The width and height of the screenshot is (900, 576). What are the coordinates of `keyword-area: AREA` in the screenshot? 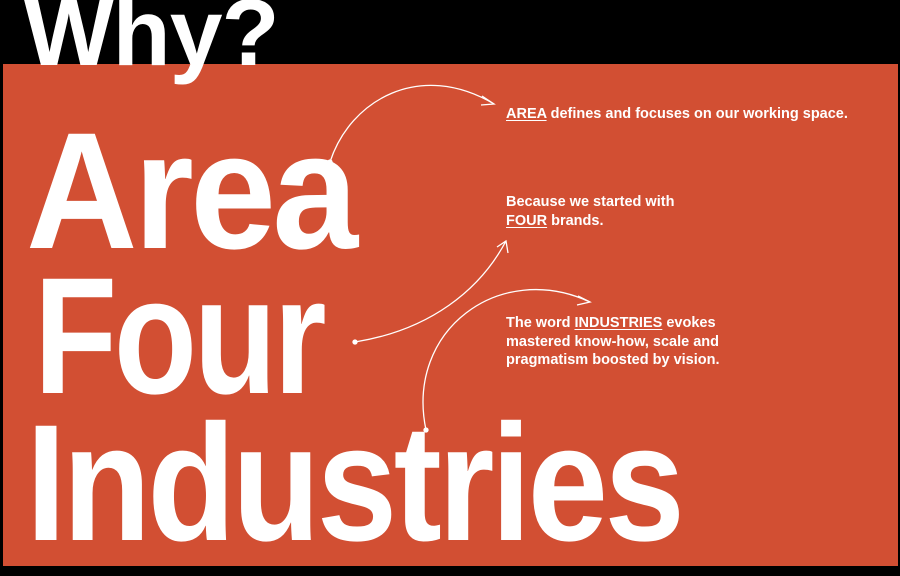 It's located at (526, 114).